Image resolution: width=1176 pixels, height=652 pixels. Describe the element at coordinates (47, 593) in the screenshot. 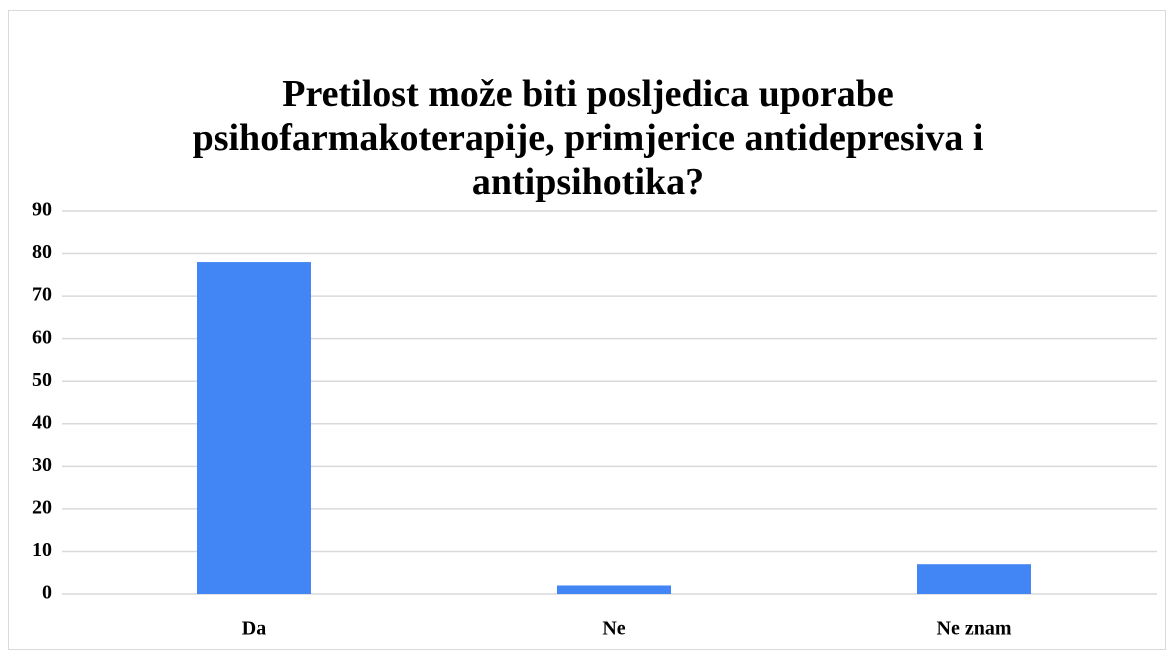

I see `y-tick-label: 0` at that location.